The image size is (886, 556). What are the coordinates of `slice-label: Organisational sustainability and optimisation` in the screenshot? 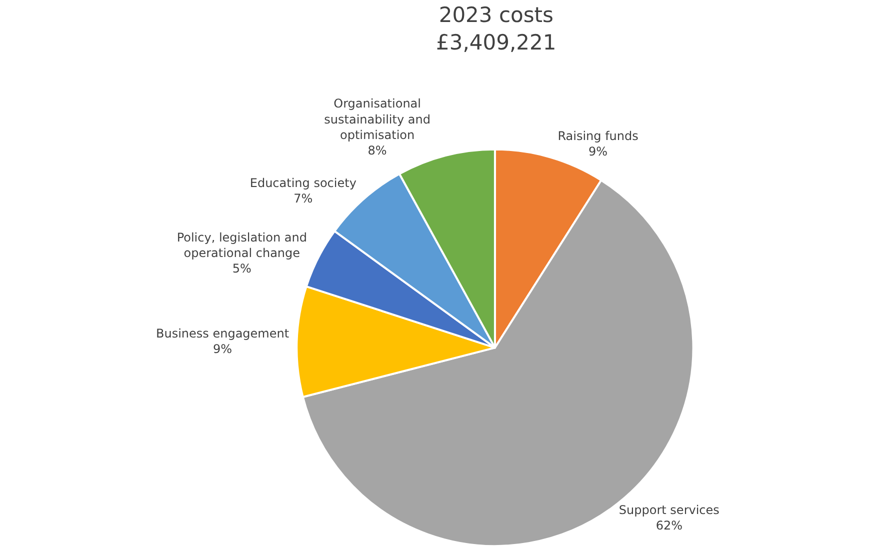 It's located at (377, 119).